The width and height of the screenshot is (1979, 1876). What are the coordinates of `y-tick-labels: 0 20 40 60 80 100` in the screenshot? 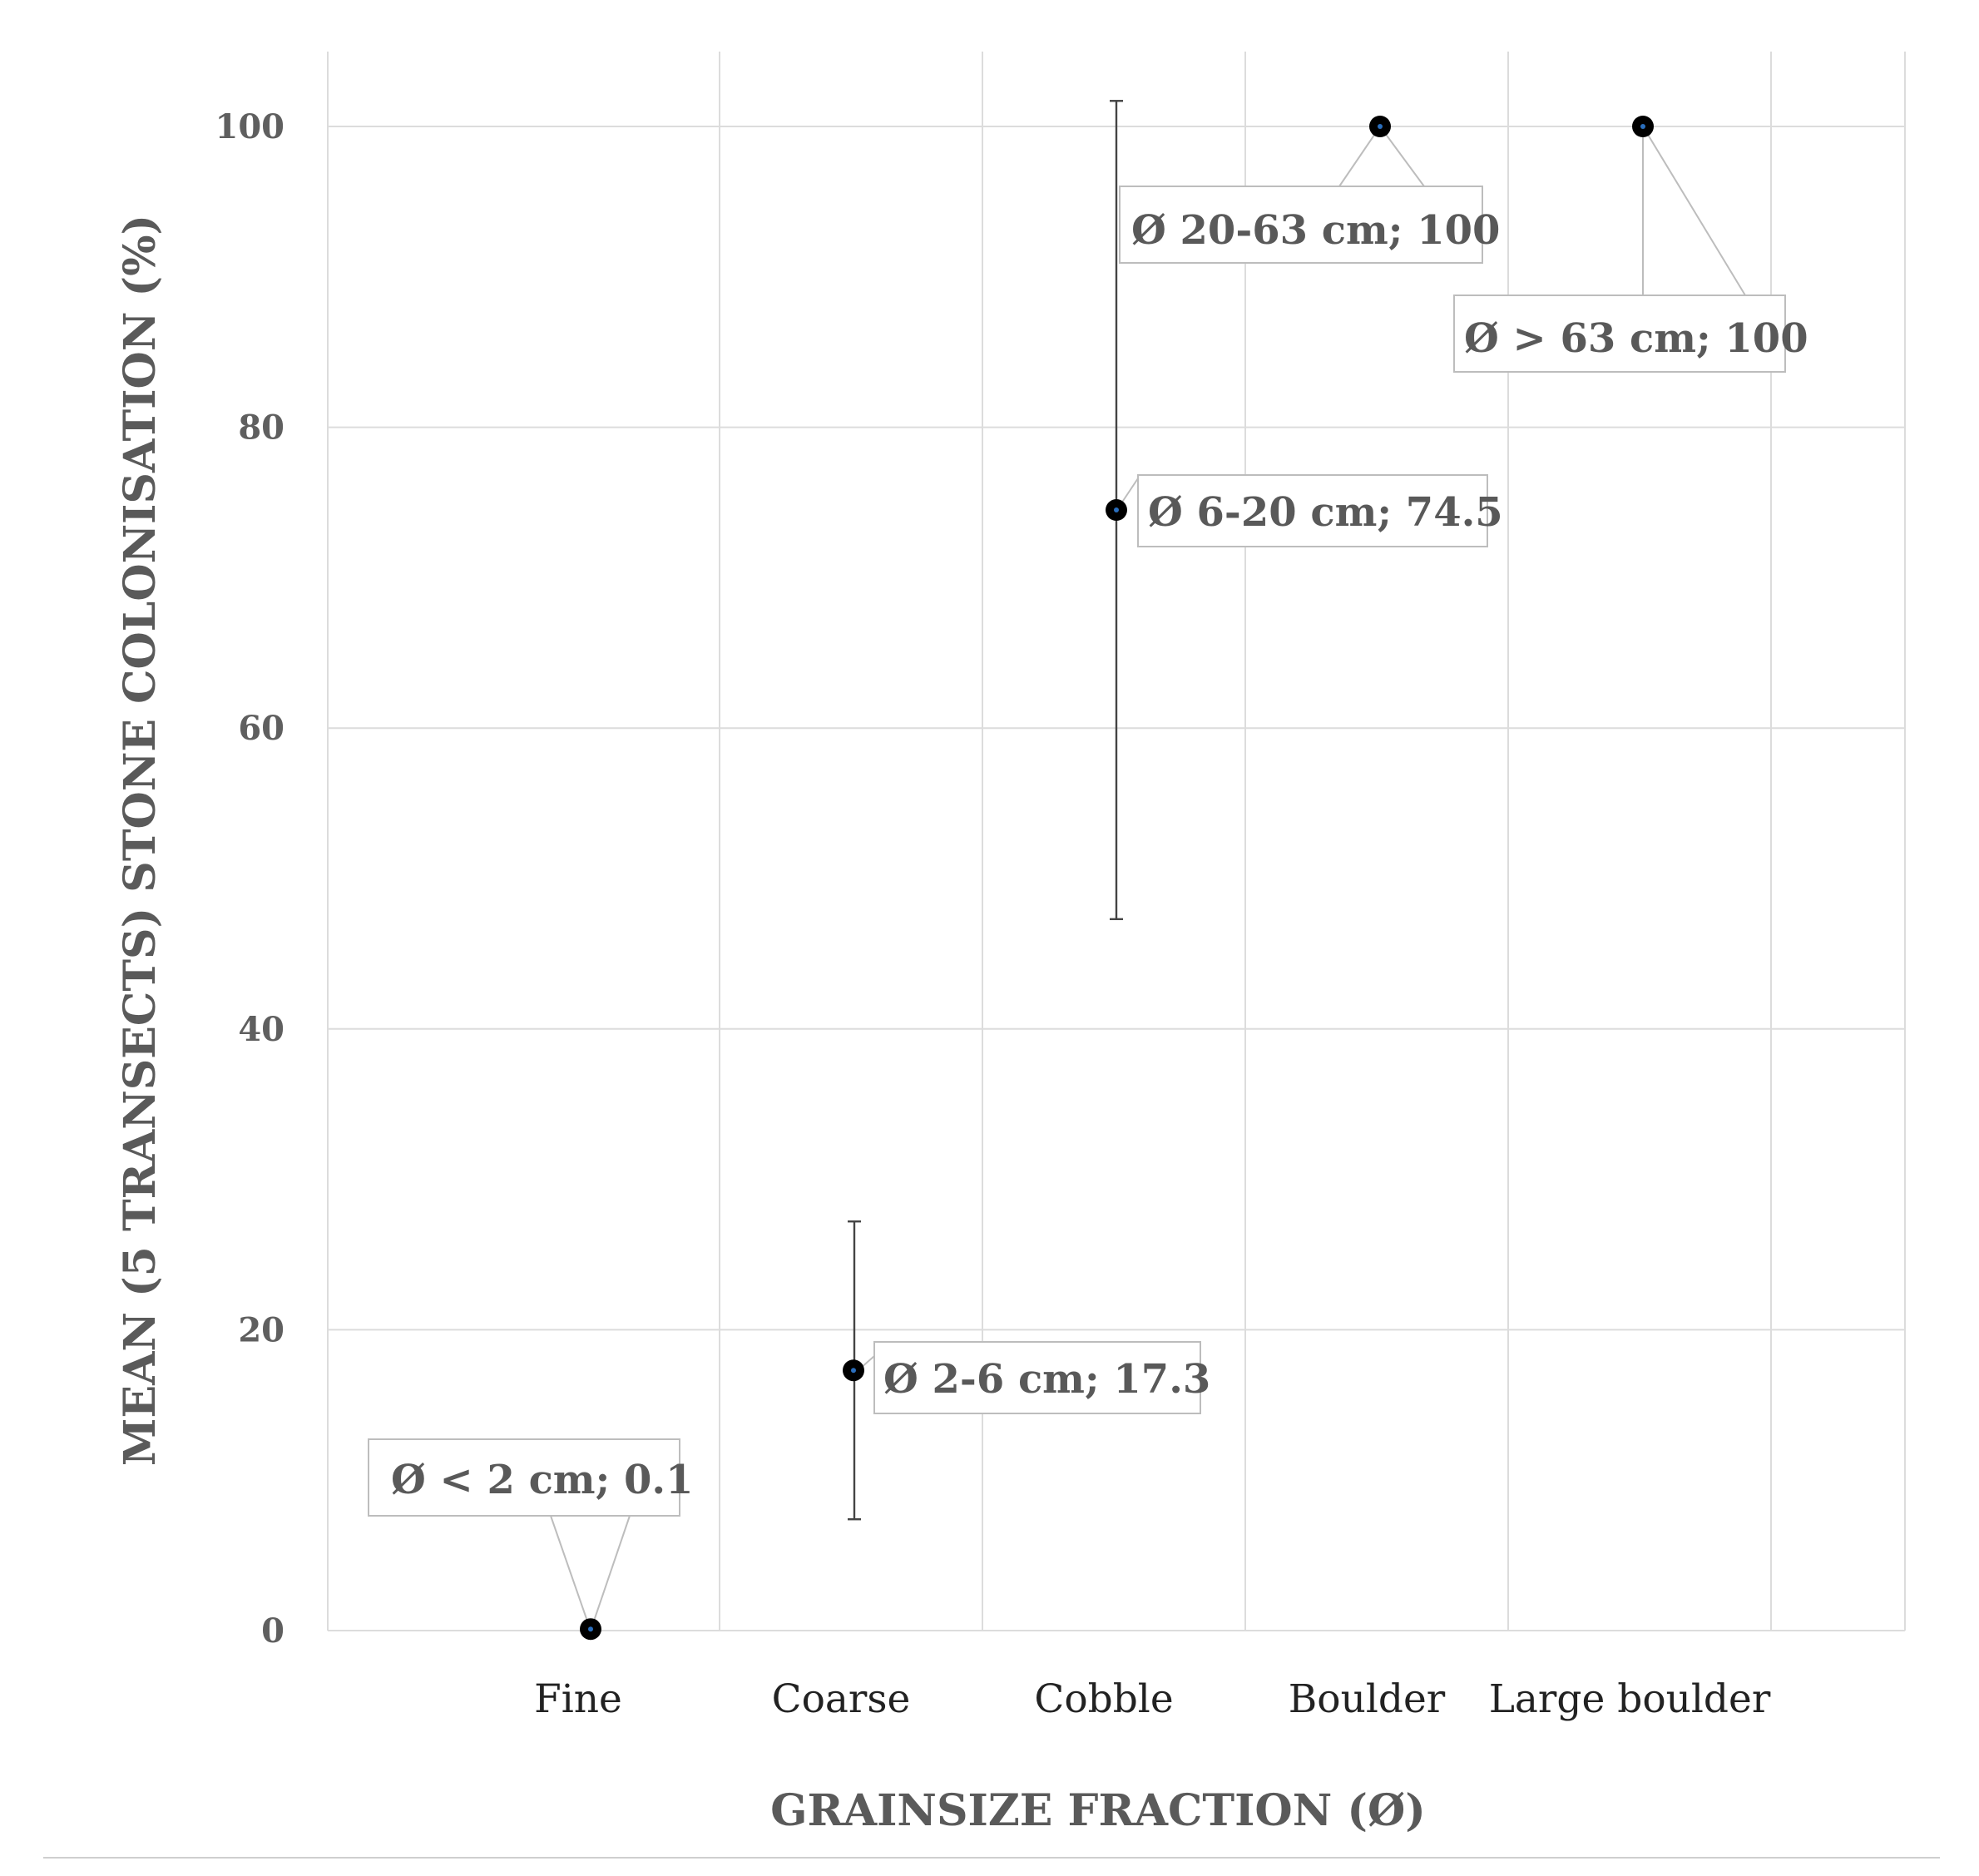 It's located at (250, 879).